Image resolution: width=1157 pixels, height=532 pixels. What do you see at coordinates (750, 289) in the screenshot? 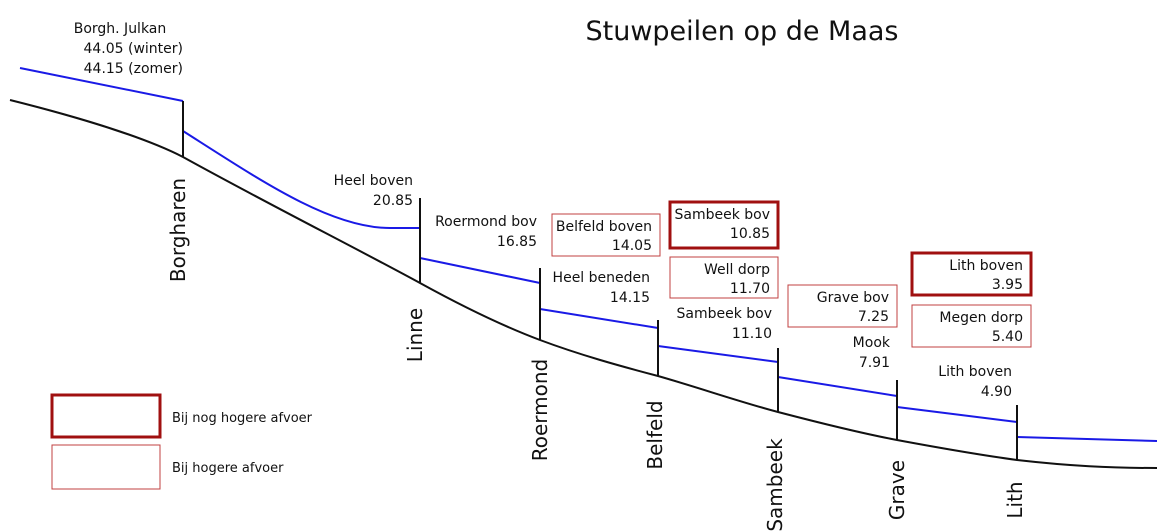
I see `box-label: 11.70` at bounding box center [750, 289].